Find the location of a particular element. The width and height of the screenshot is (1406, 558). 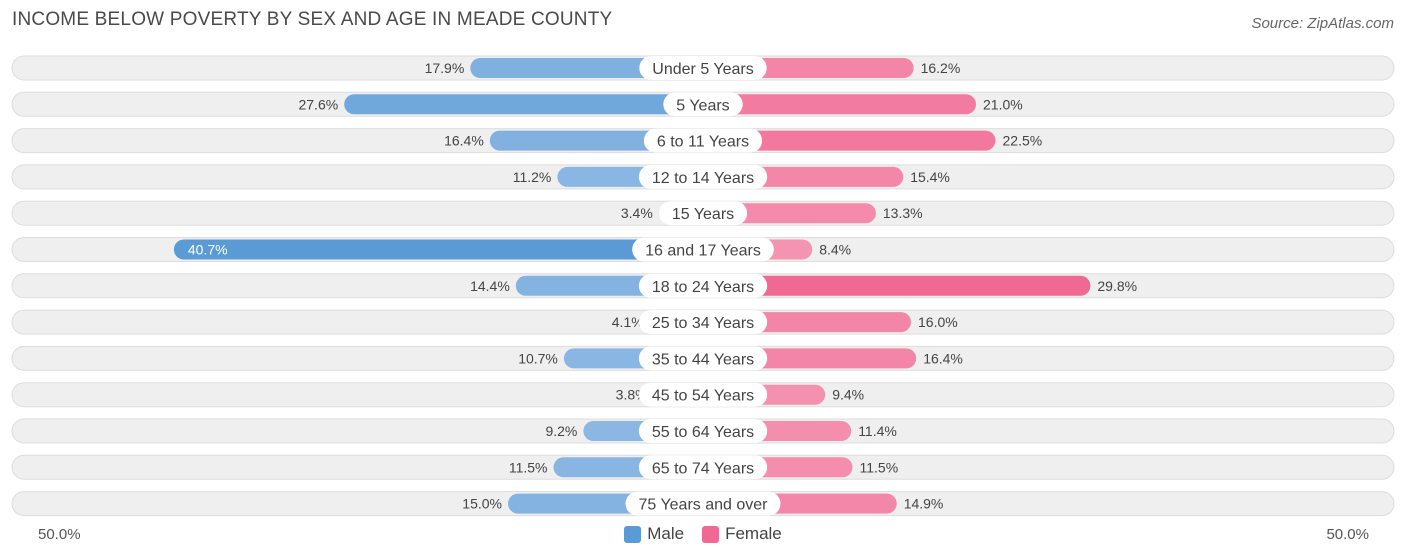

category-label: 15 Years is located at coordinates (703, 214).